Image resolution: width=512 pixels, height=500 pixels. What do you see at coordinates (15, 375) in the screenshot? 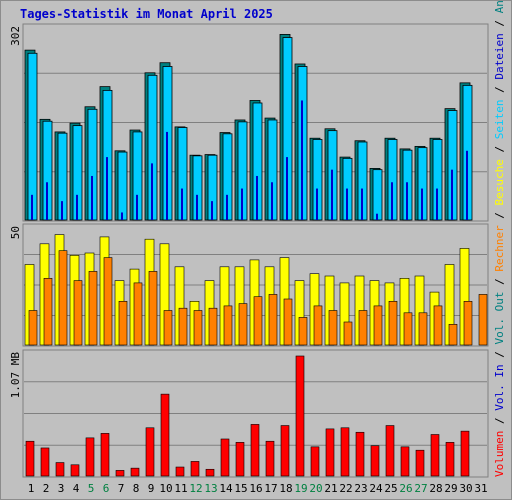
I see `bottom-axis-max-label: 1.07 MB` at bounding box center [15, 375].